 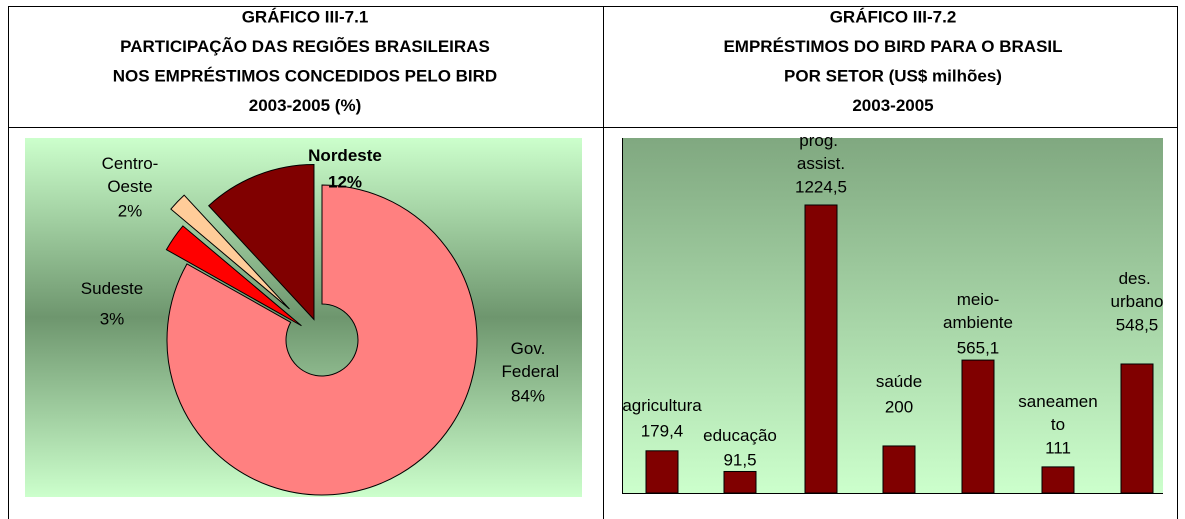 I want to click on chart-title: POR SETOR (US$ milhões), so click(x=893, y=75).